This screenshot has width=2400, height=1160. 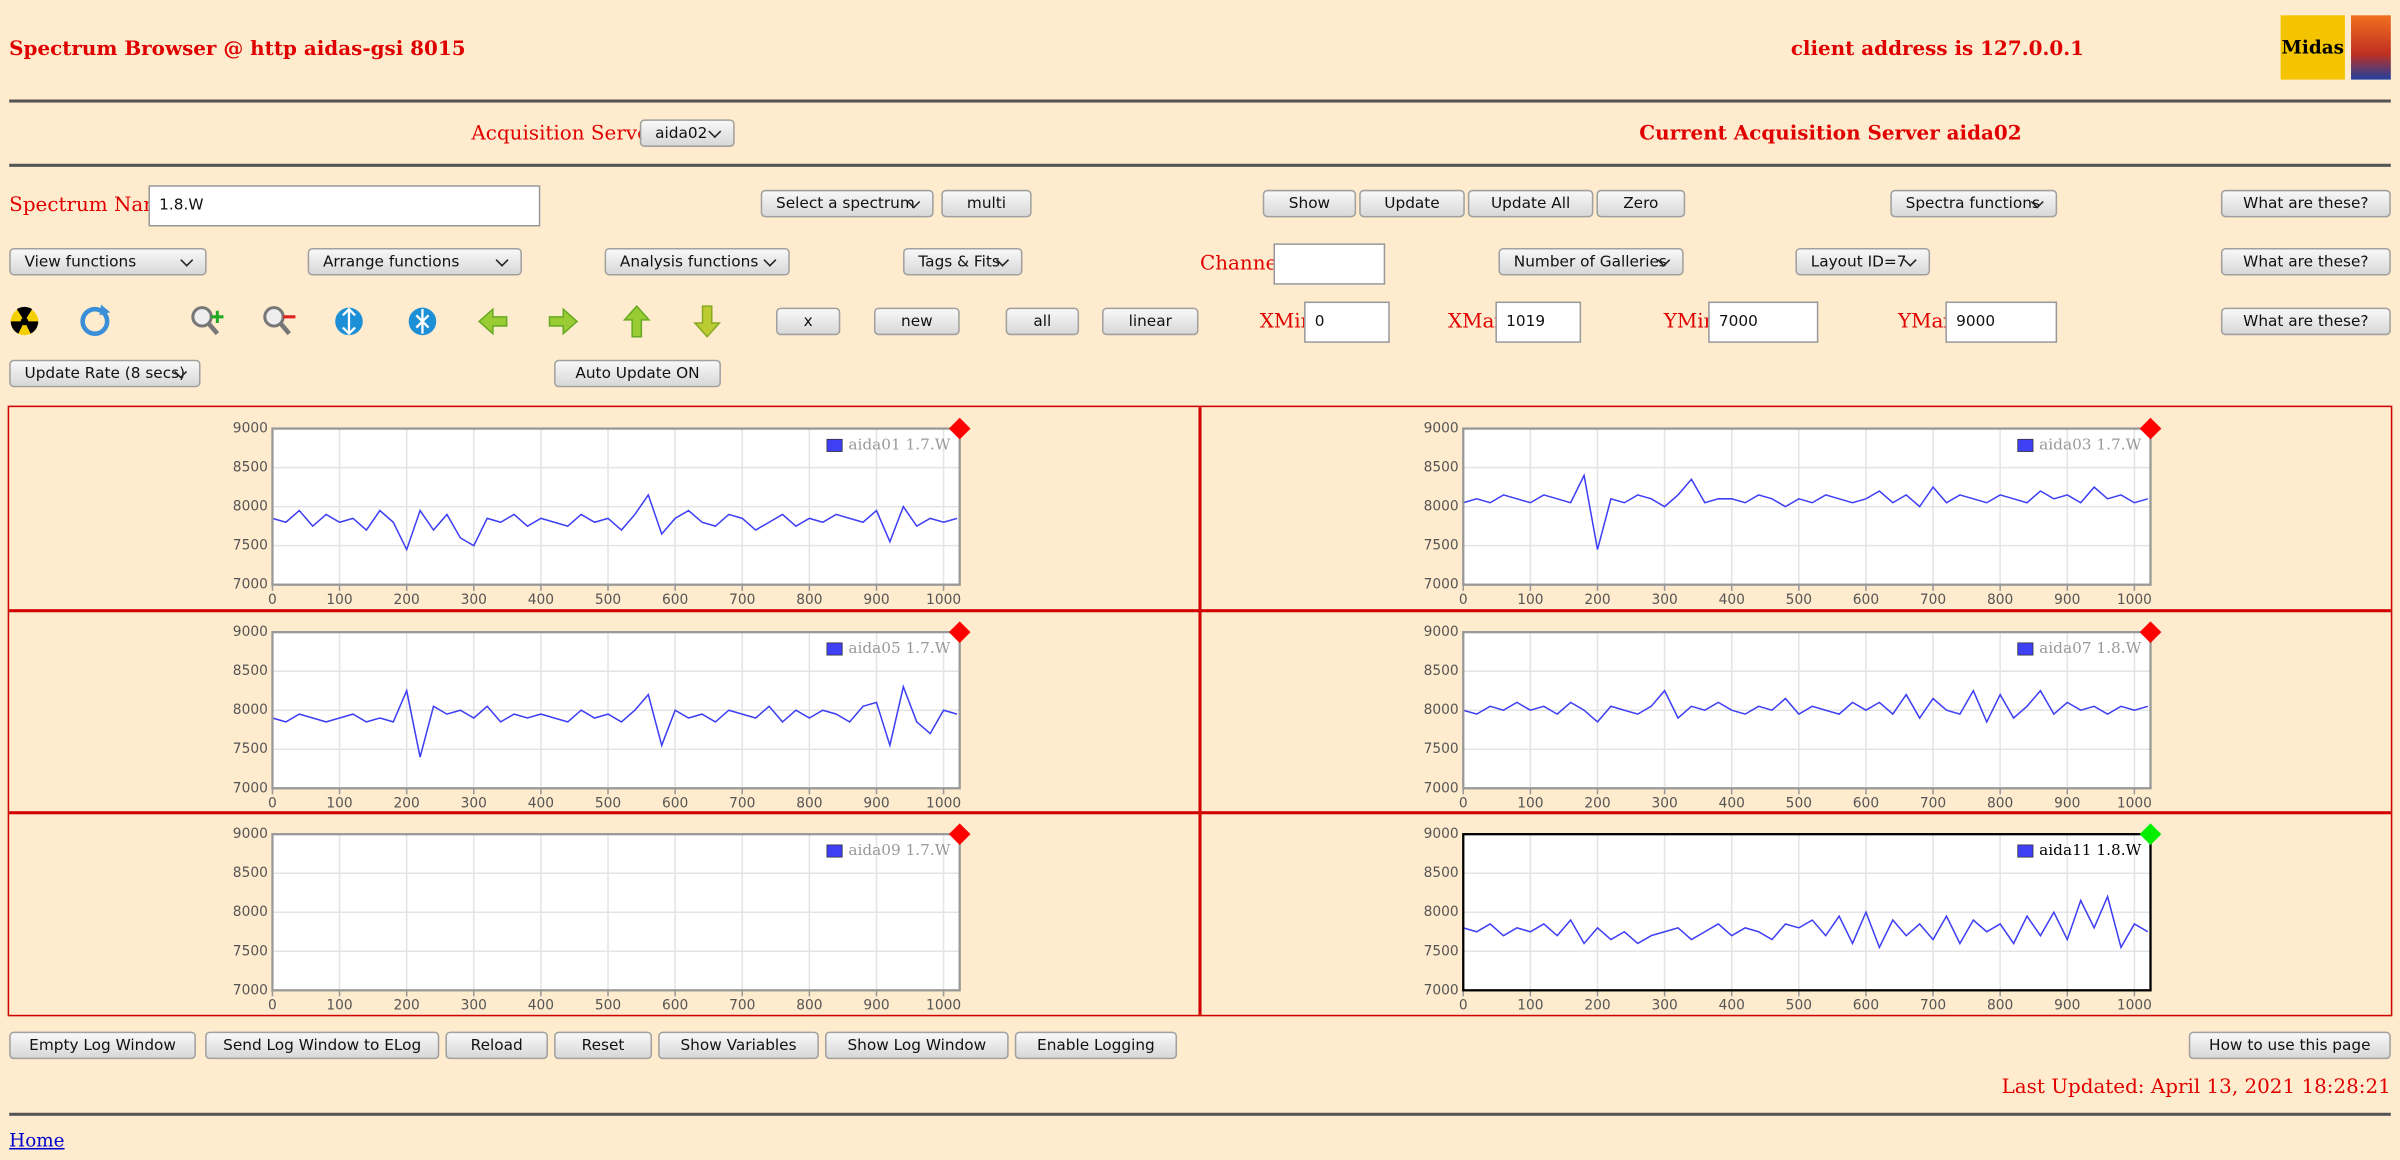 What do you see at coordinates (1150, 321) in the screenshot?
I see `linear-button: linear` at bounding box center [1150, 321].